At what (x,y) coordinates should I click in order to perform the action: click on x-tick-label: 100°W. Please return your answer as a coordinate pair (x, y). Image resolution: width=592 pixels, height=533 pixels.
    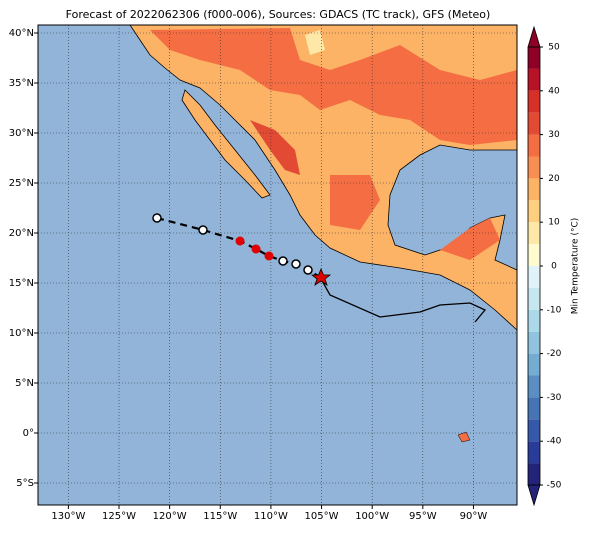
    Looking at the image, I should click on (372, 516).